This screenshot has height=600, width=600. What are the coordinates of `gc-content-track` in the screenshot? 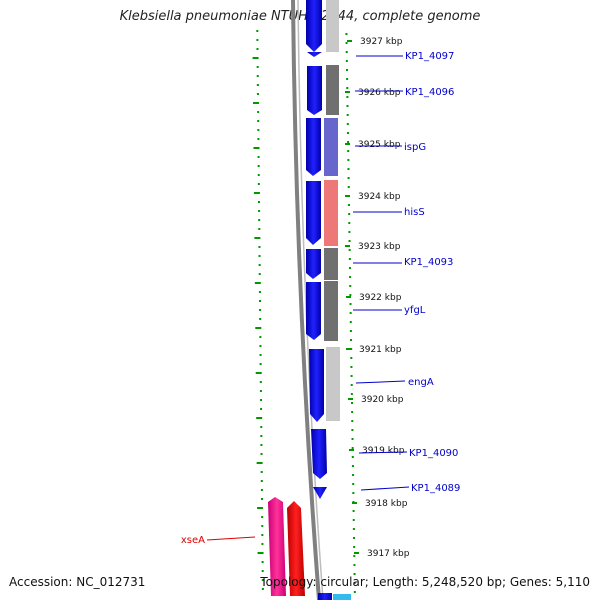 It's located at (258, 310).